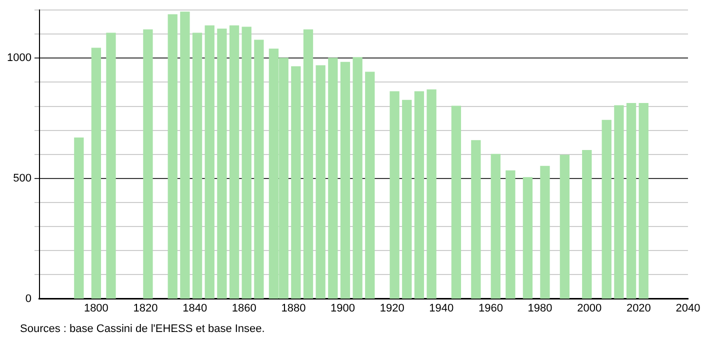 The height and width of the screenshot is (340, 710). What do you see at coordinates (28, 298) in the screenshot?
I see `y-tick-label: 0` at bounding box center [28, 298].